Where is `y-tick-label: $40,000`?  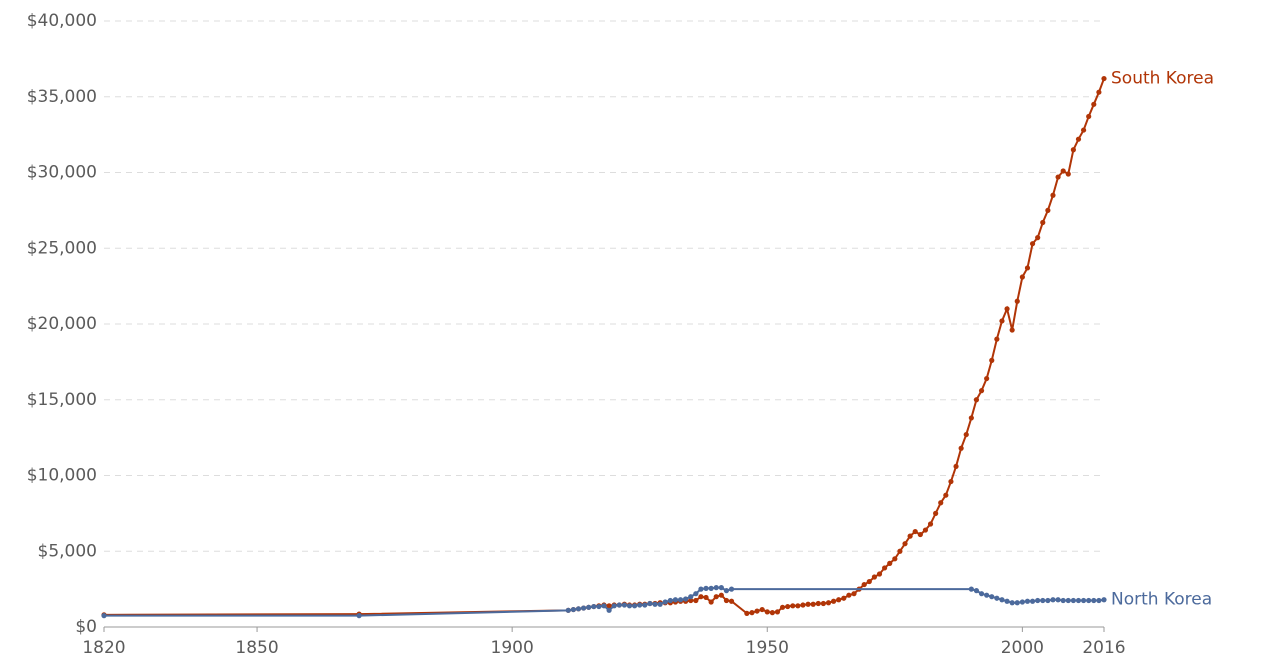
y-tick-label: $40,000 is located at coordinates (62, 21).